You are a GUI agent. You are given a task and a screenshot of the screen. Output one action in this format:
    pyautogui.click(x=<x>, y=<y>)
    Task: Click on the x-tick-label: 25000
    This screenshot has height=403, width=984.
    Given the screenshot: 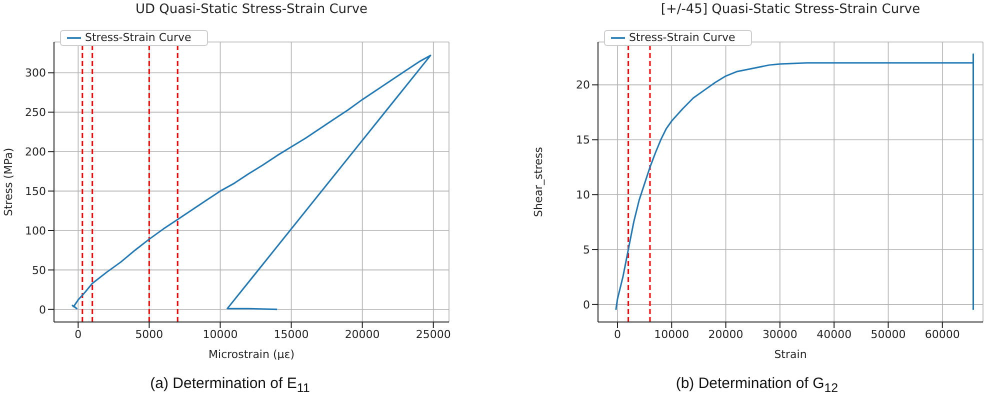 What is the action you would take?
    pyautogui.click(x=433, y=334)
    